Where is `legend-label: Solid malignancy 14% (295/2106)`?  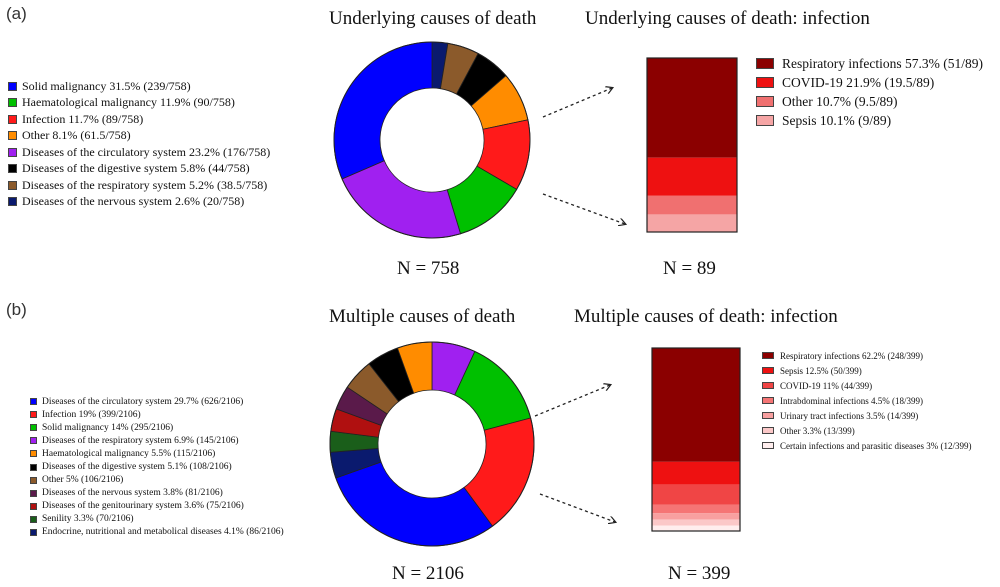 legend-label: Solid malignancy 14% (295/2106) is located at coordinates (108, 427).